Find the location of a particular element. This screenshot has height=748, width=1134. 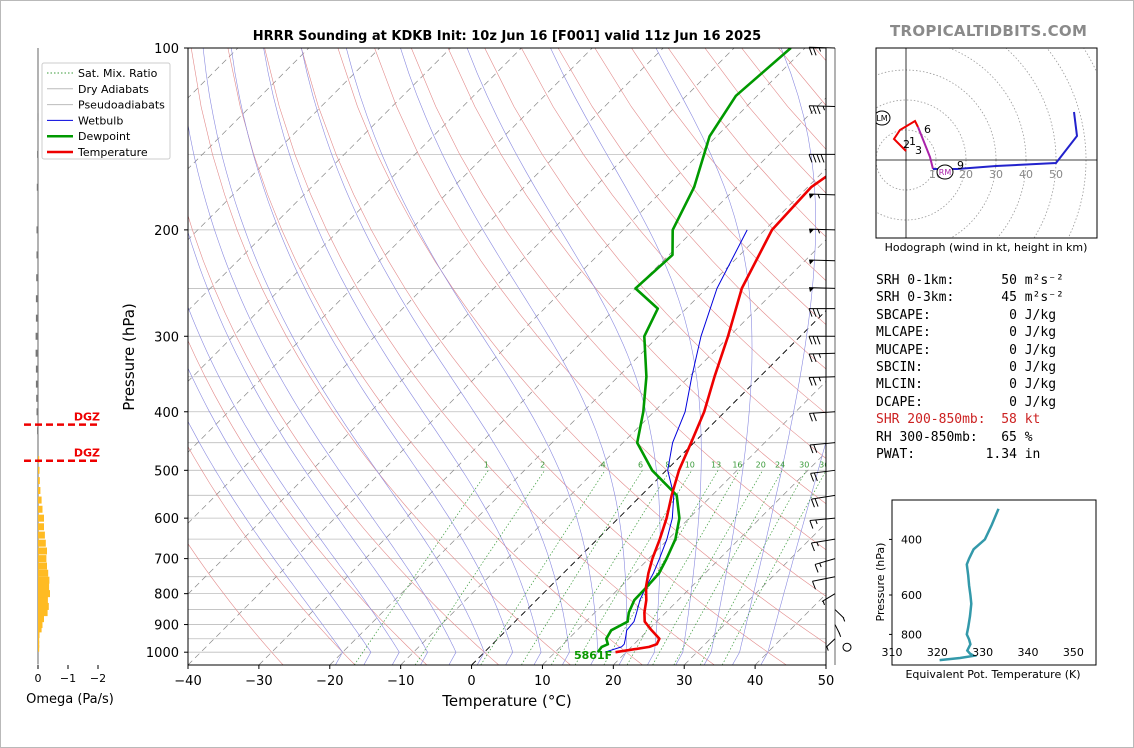

x-tick-label: −10 is located at coordinates (400, 681).